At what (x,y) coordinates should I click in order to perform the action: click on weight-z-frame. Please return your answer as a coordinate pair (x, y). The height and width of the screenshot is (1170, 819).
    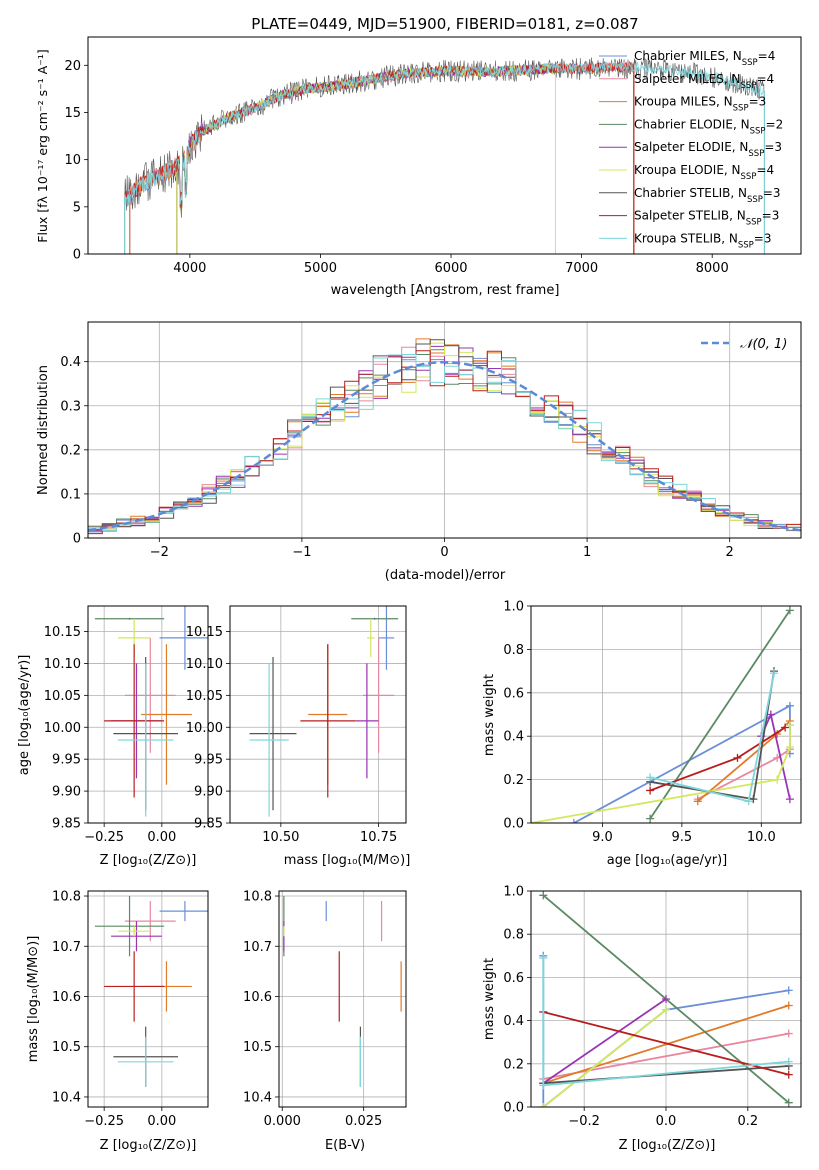
    Looking at the image, I should click on (666, 999).